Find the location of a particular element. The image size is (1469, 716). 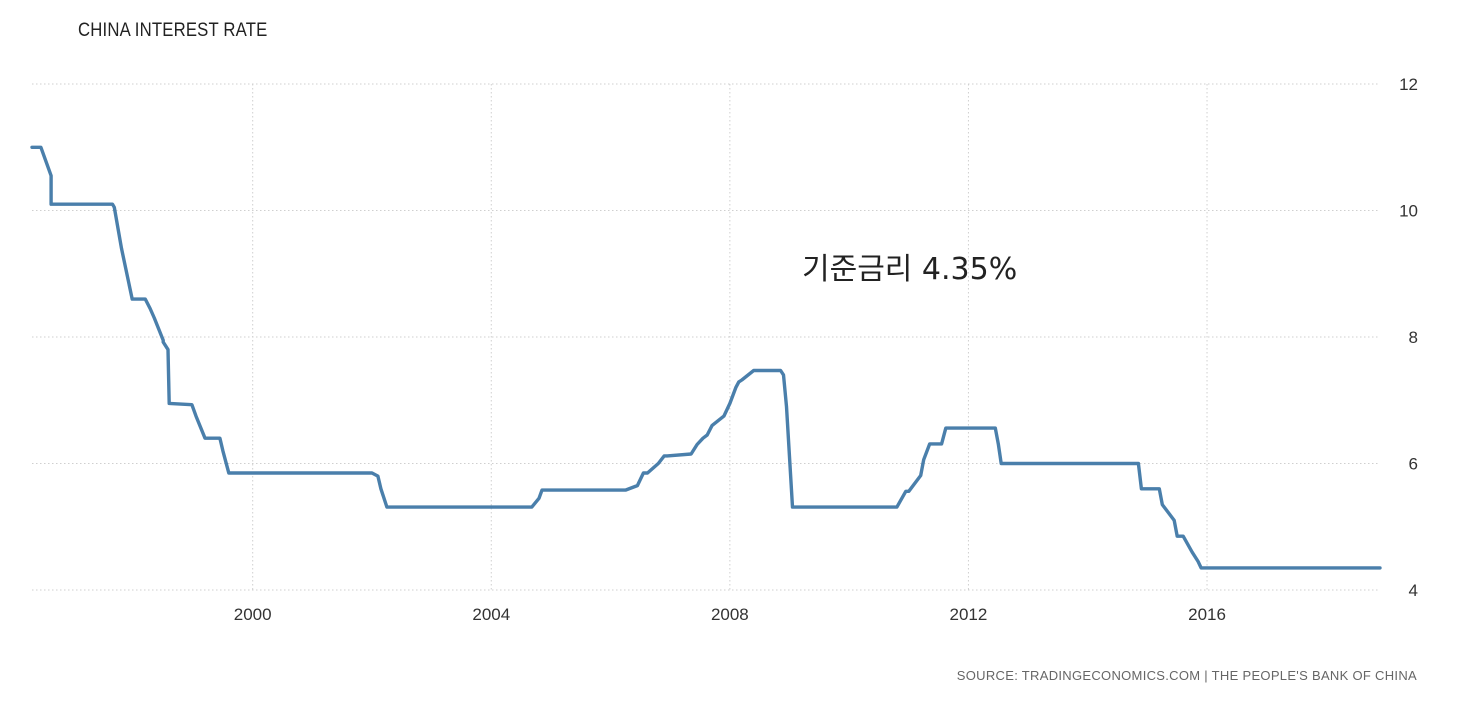

x-tick-label: 2012 is located at coordinates (969, 614).